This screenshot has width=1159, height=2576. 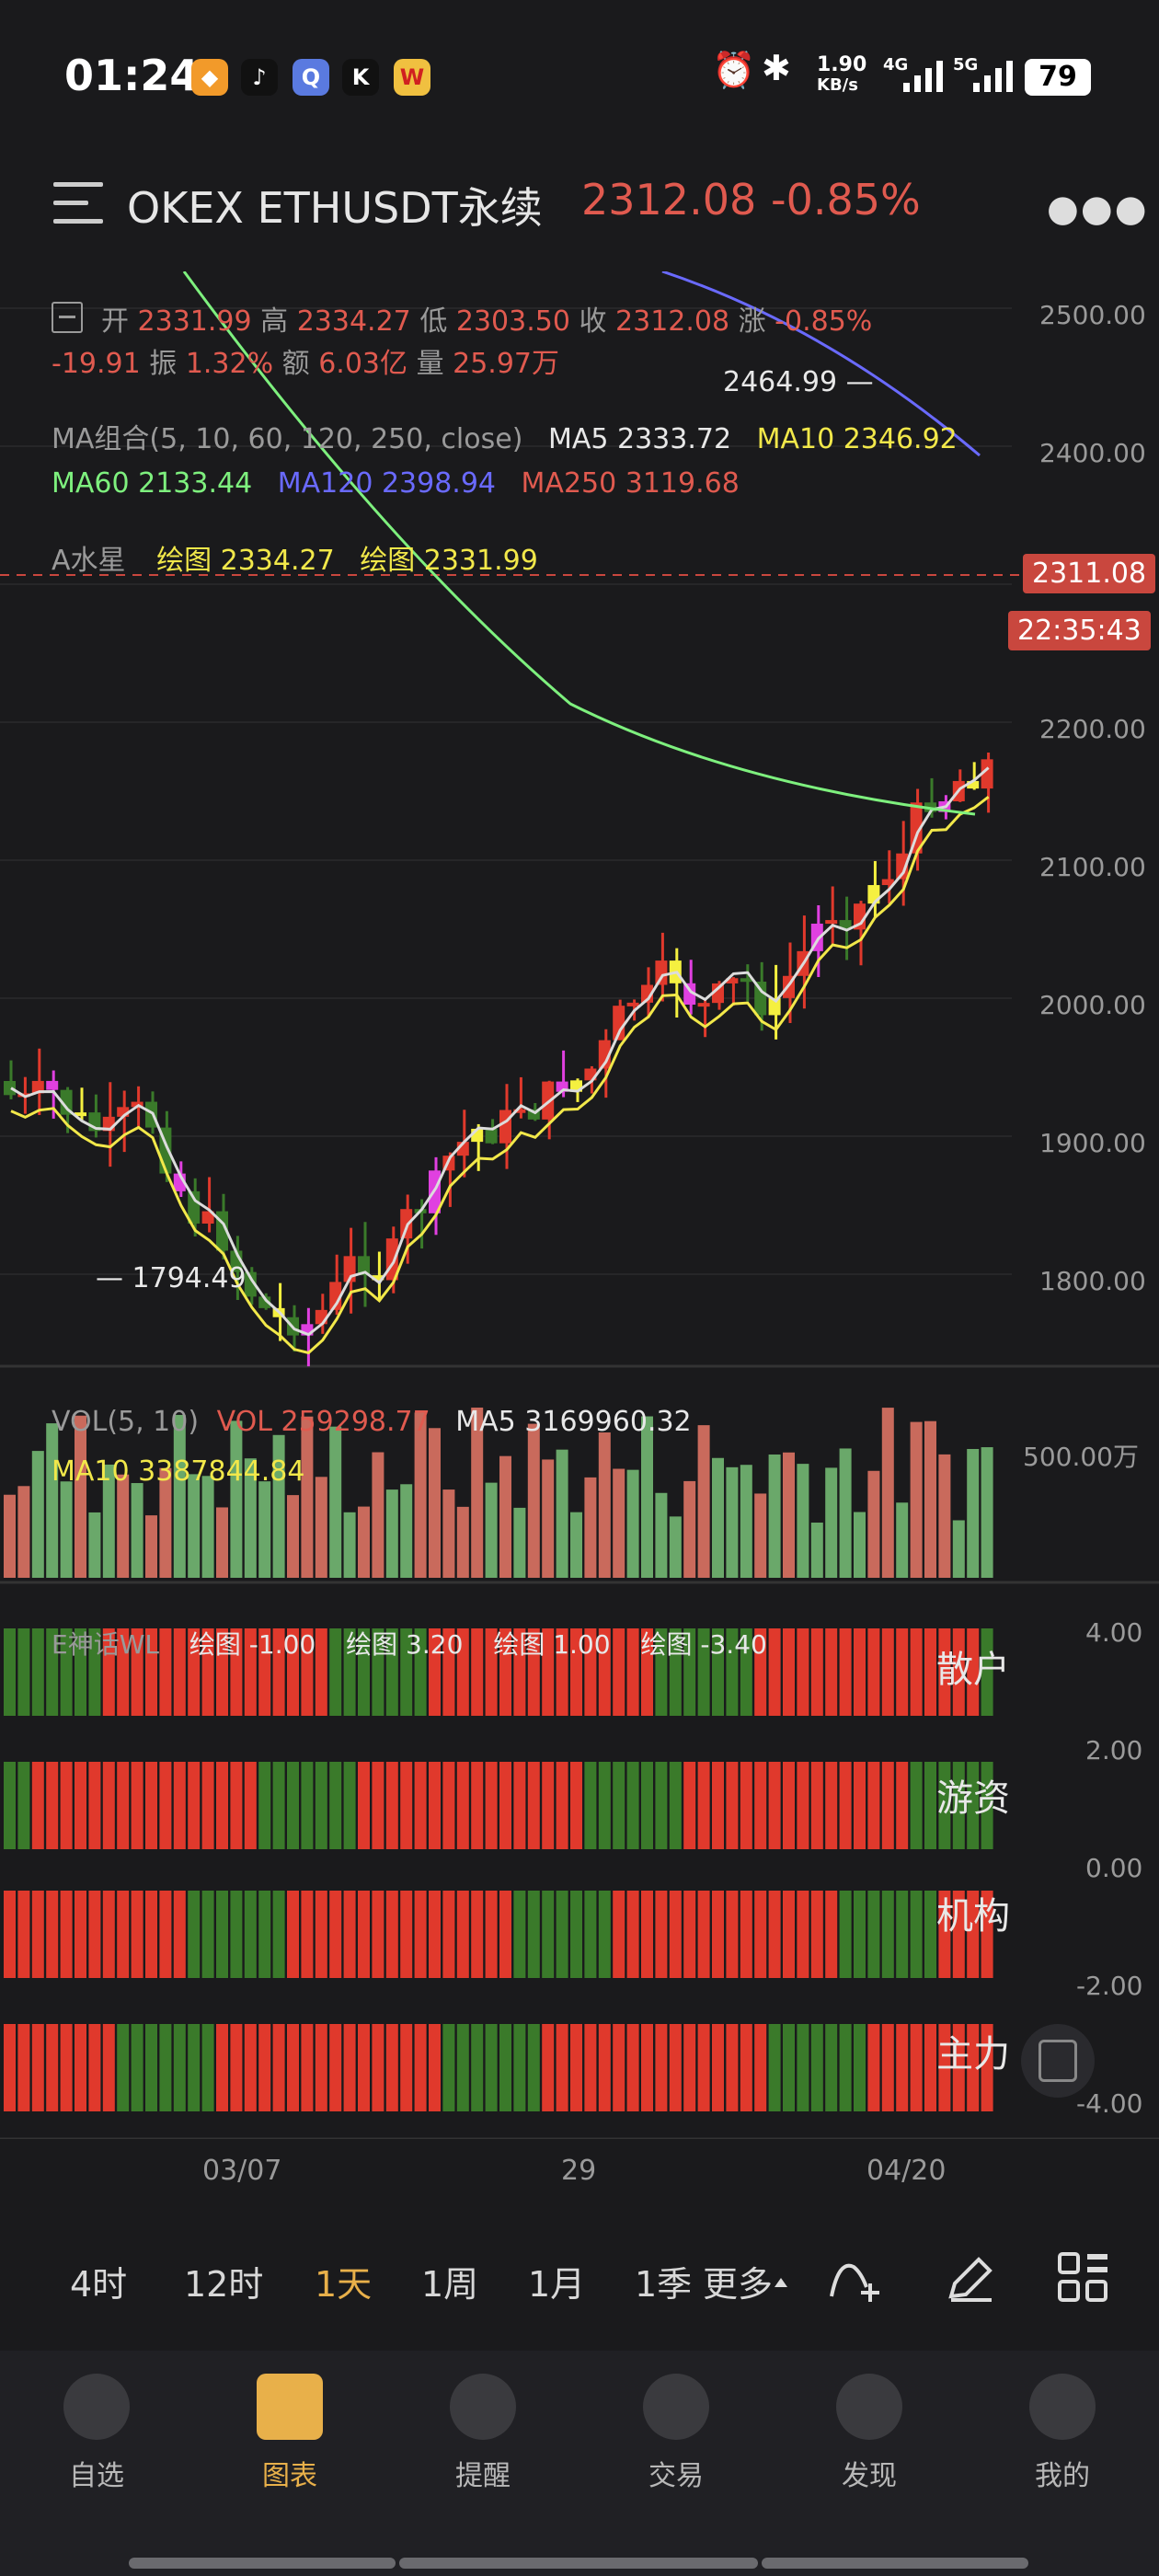 What do you see at coordinates (923, 76) in the screenshot?
I see `signal-icon` at bounding box center [923, 76].